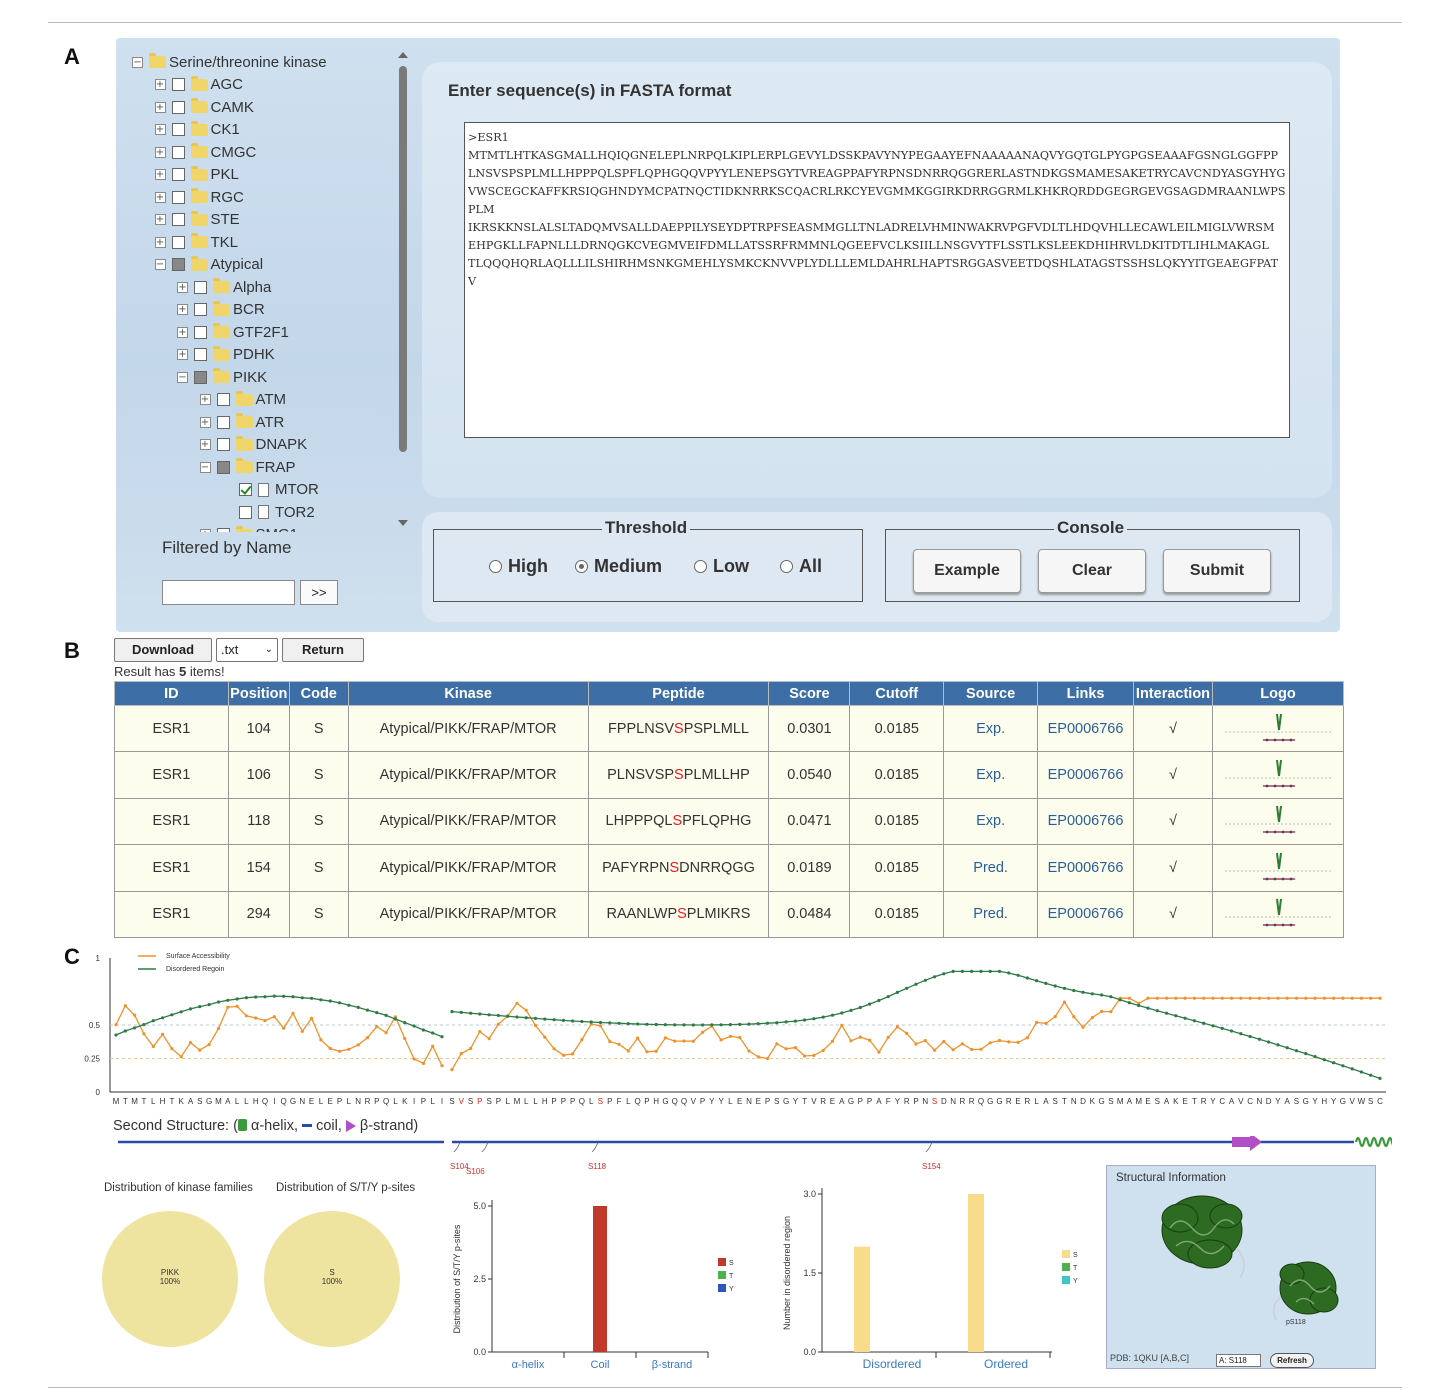 This screenshot has width=1442, height=1396. Describe the element at coordinates (198, 85) in the screenshot. I see `tree-item: + AGC` at that location.